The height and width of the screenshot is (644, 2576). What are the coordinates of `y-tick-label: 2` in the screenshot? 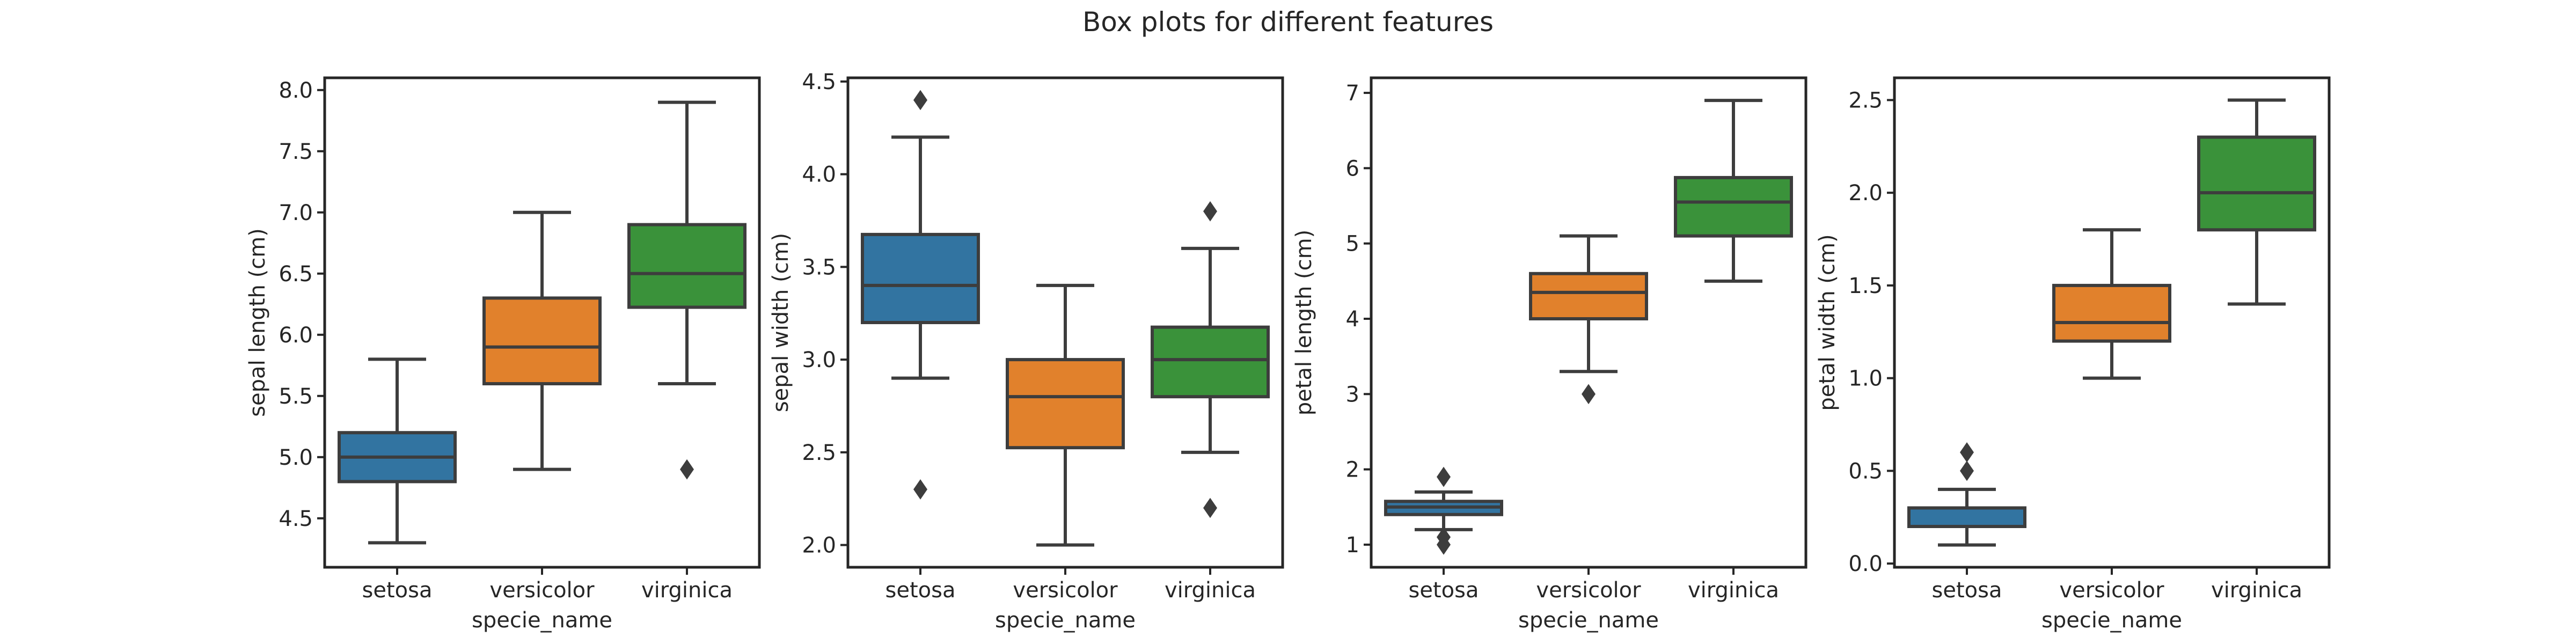 It's located at (1352, 470).